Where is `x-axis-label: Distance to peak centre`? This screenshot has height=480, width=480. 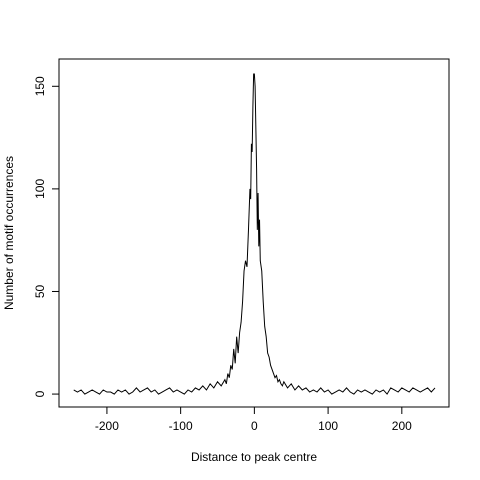 x-axis-label: Distance to peak centre is located at coordinates (254, 457).